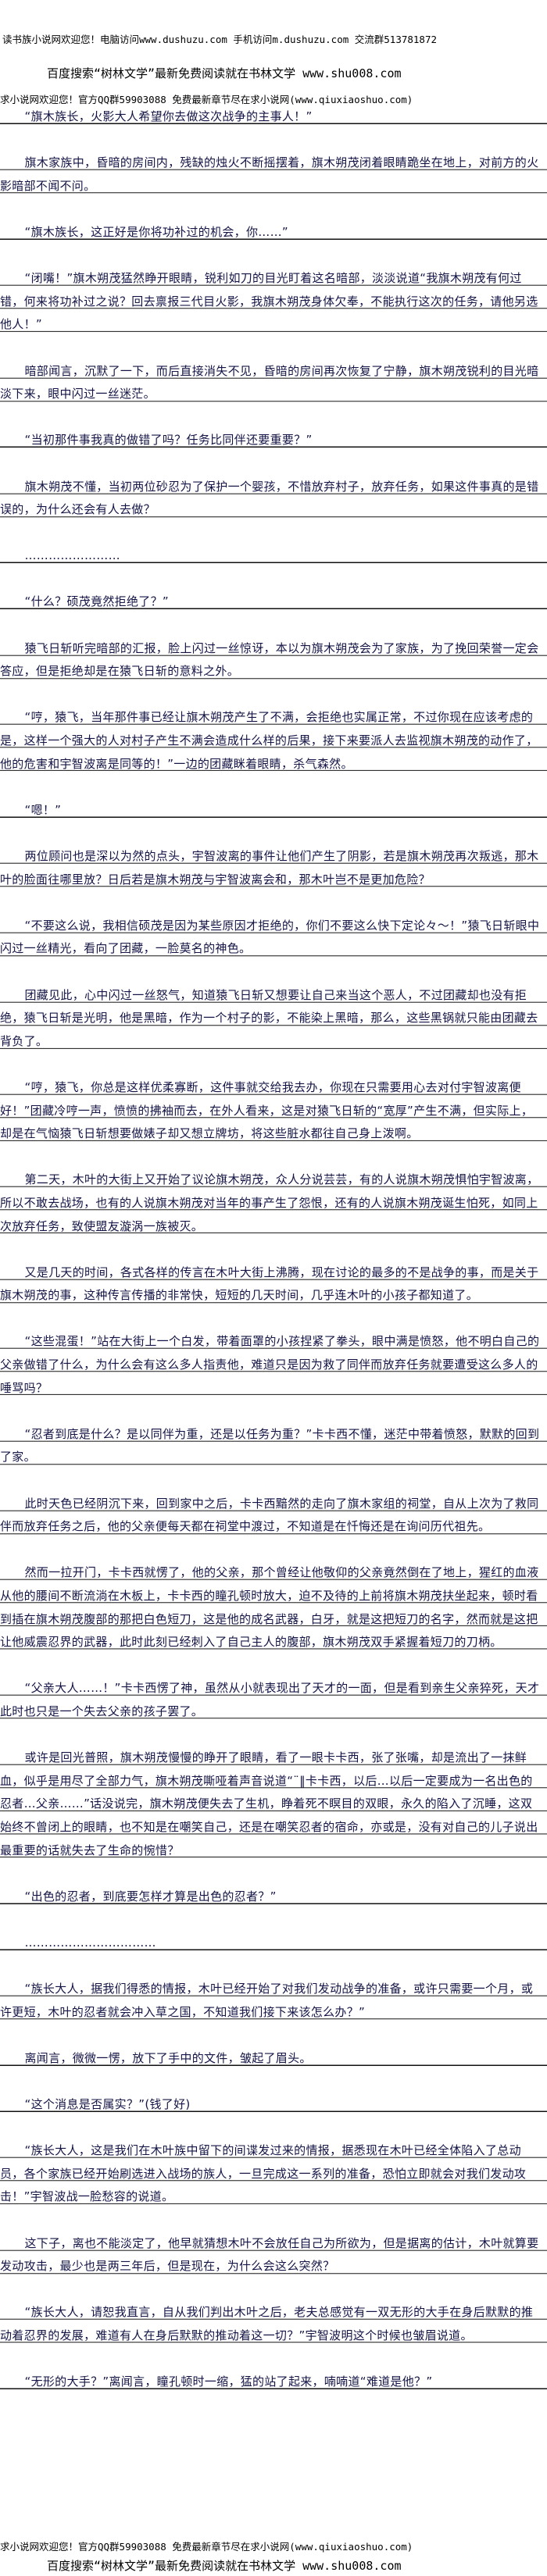  Describe the element at coordinates (273, 440) in the screenshot. I see `paragraph: “当初那件事我真的做错了吗？任务比同伴还要重要？”` at that location.